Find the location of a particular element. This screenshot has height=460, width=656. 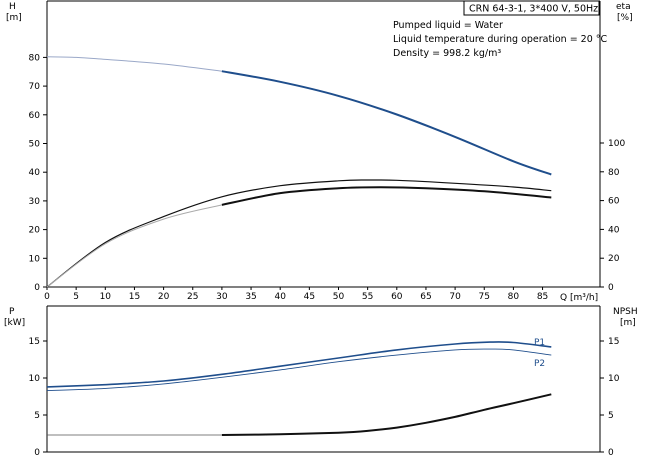

p-tick-label: 10 is located at coordinates (35, 379).